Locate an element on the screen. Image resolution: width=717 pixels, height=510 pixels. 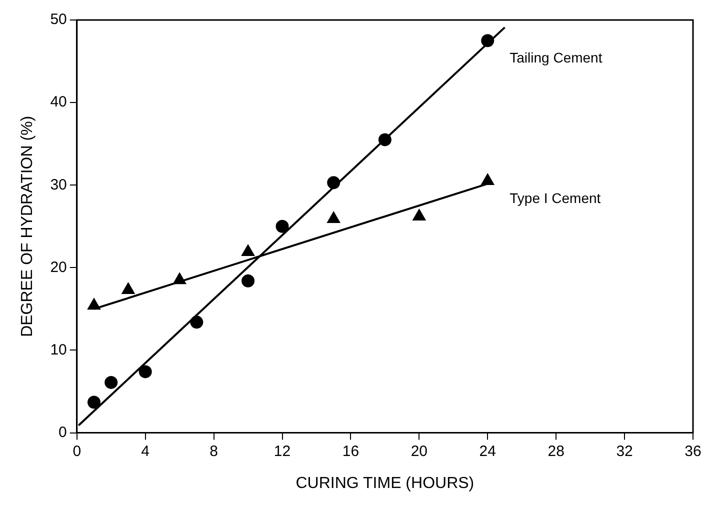
x-tick-label: 12 is located at coordinates (282, 451).